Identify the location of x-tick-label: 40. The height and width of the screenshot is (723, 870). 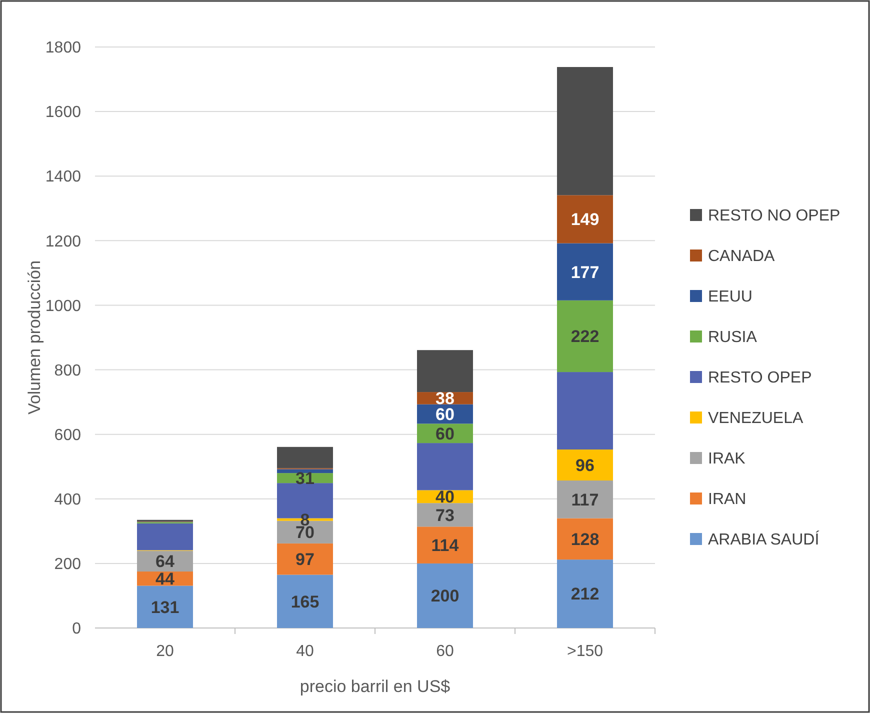
(305, 651).